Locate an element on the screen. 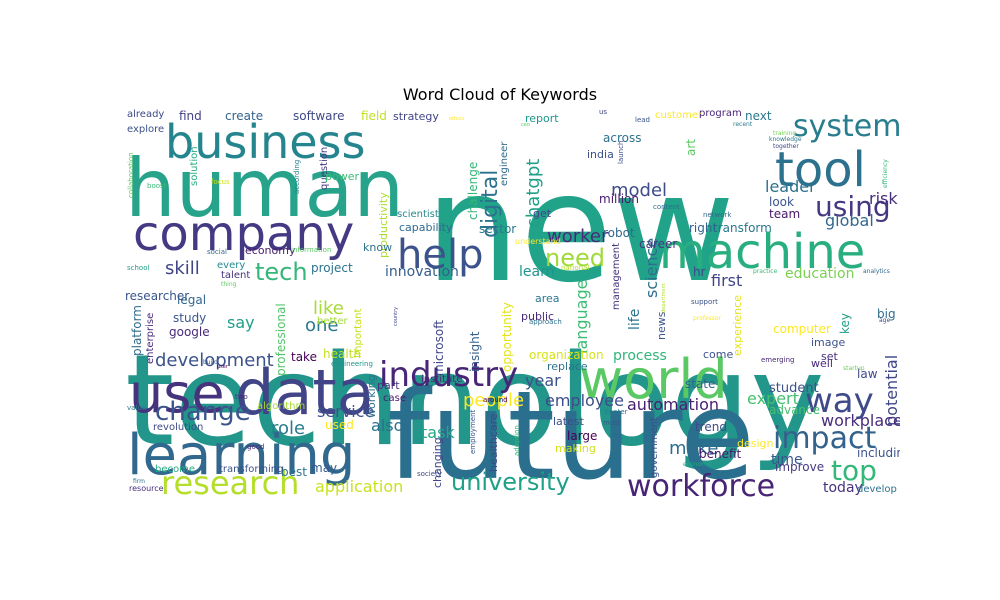 This screenshot has width=1000, height=600. word-collaboration: collaboration is located at coordinates (131, 175).